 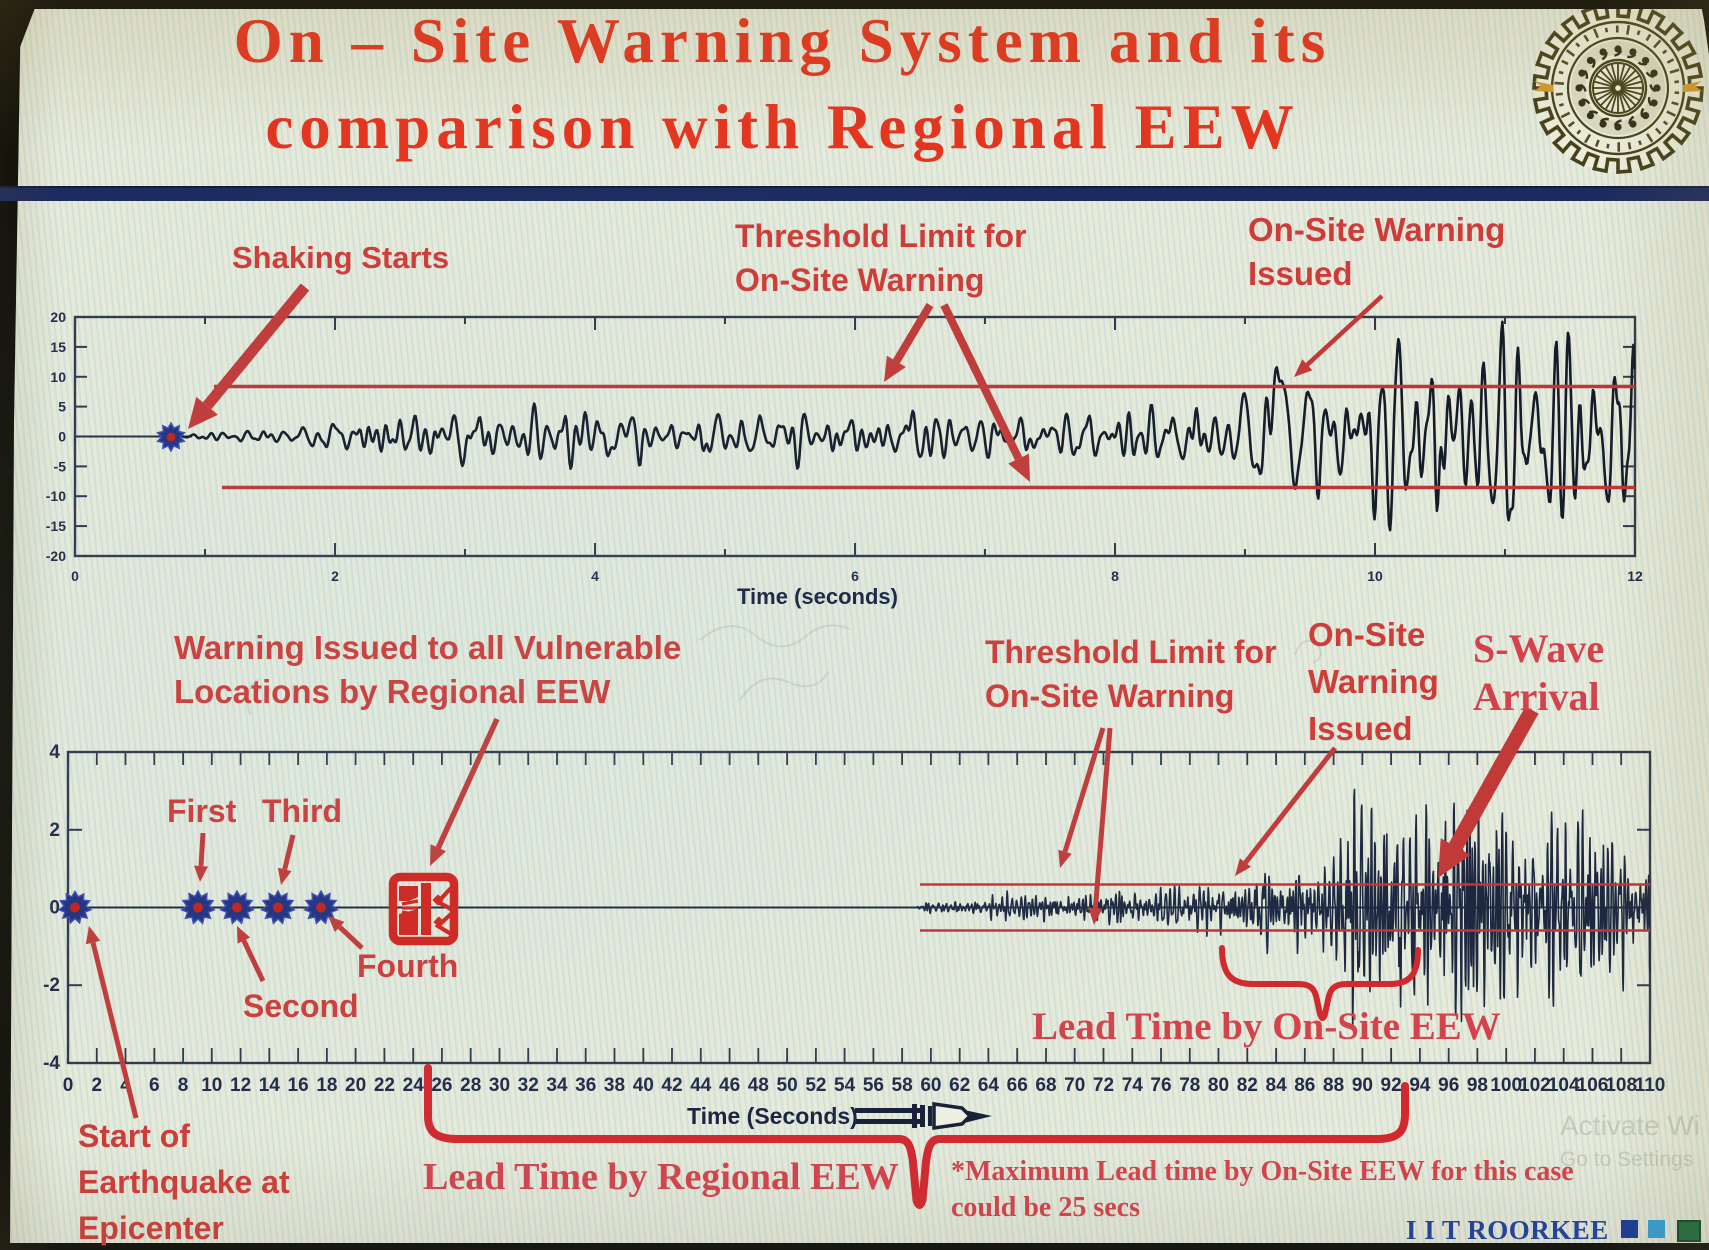 I want to click on svg-text: 82, so click(x=1247, y=1085).